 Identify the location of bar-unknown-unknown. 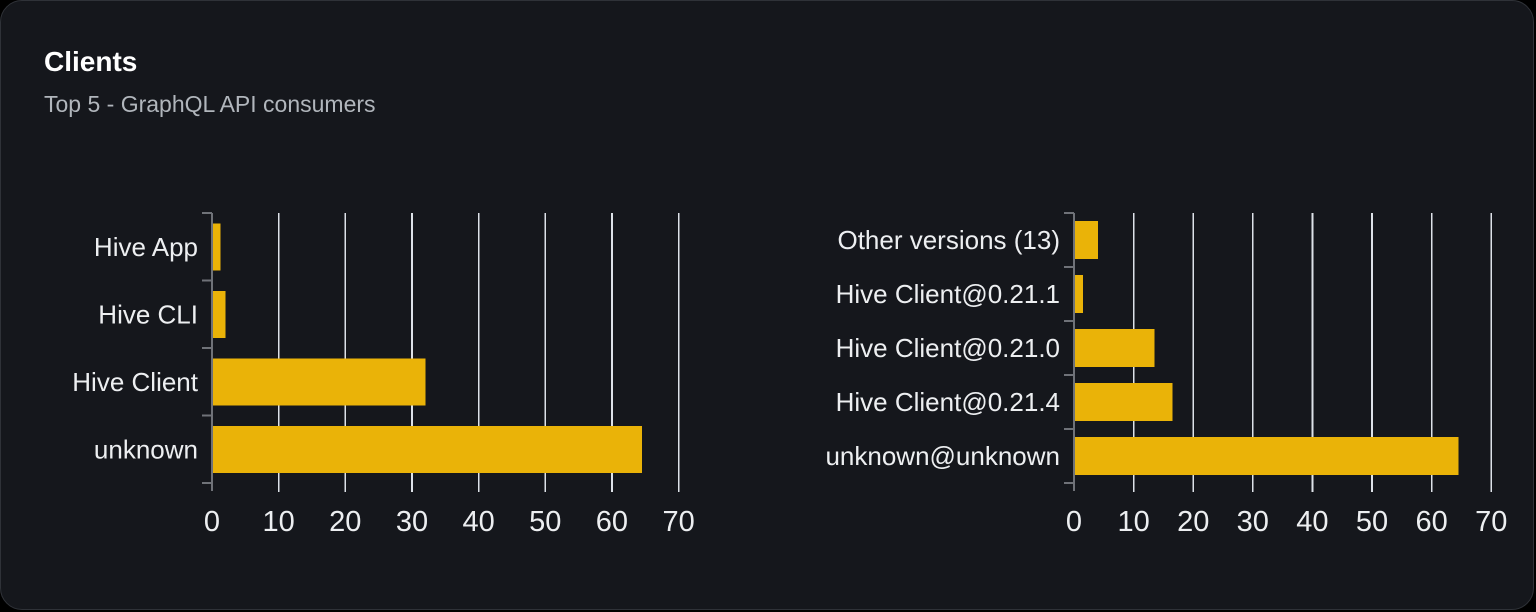
(1267, 456).